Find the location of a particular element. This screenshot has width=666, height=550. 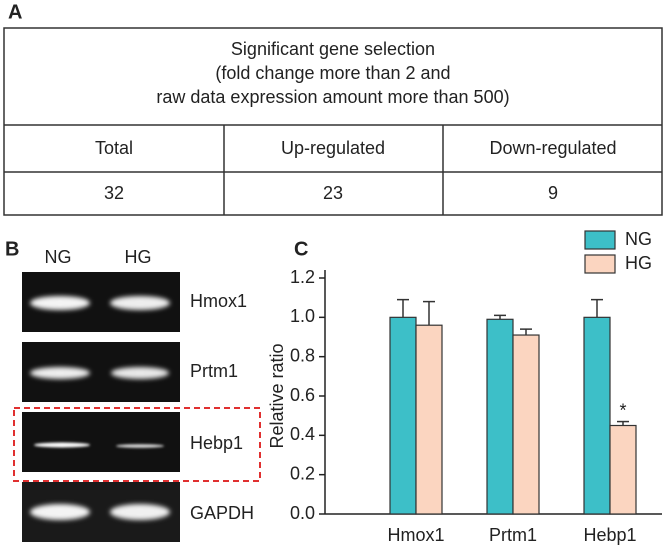

y-tick-label: 1.2 is located at coordinates (302, 277).